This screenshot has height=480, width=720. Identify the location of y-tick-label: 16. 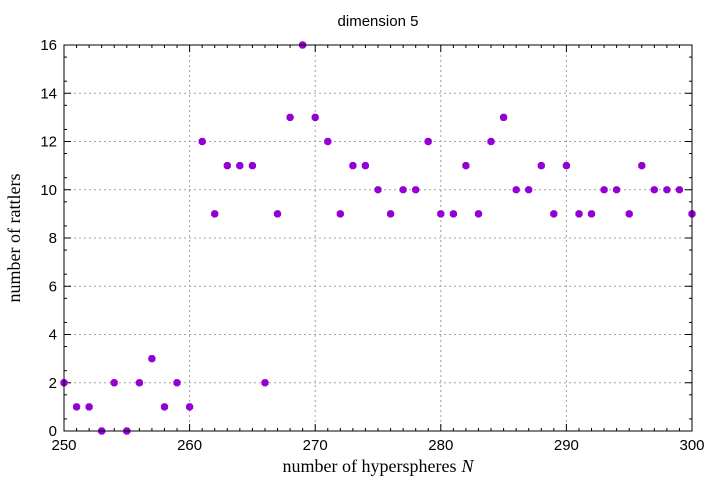
(48, 45).